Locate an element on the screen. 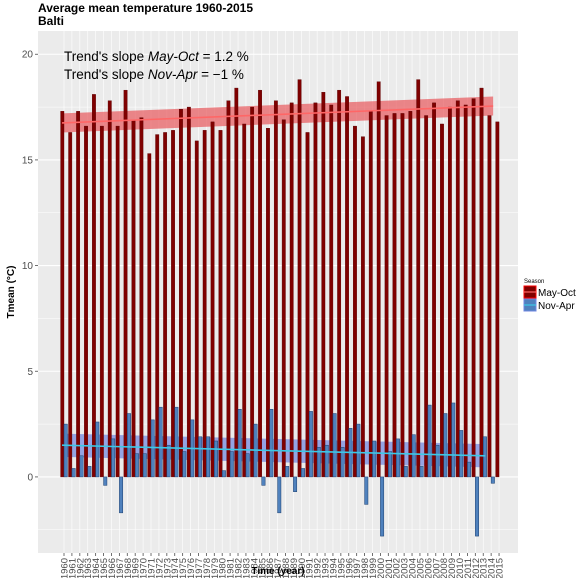 The height and width of the screenshot is (578, 585). y-tick-label: 0 is located at coordinates (30, 477).